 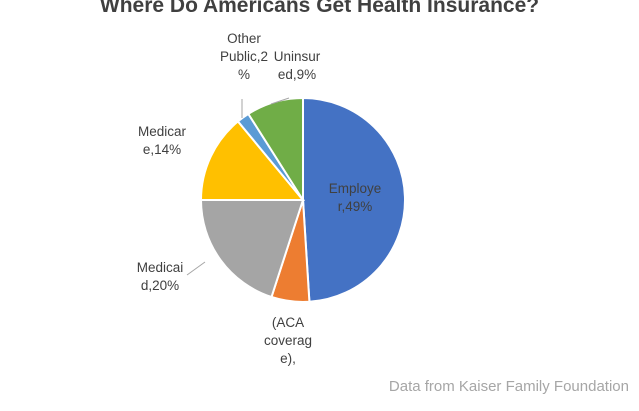 I want to click on slice-label-aca-coverage: (ACA coverag e),, so click(x=288, y=340).